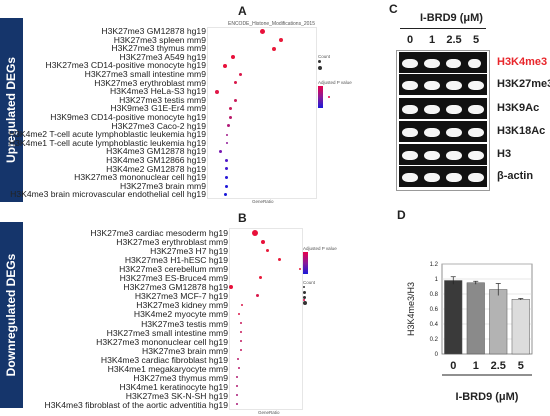 The image size is (550, 416). Describe the element at coordinates (522, 62) in the screenshot. I see `blot-label: H3K4me3` at that location.